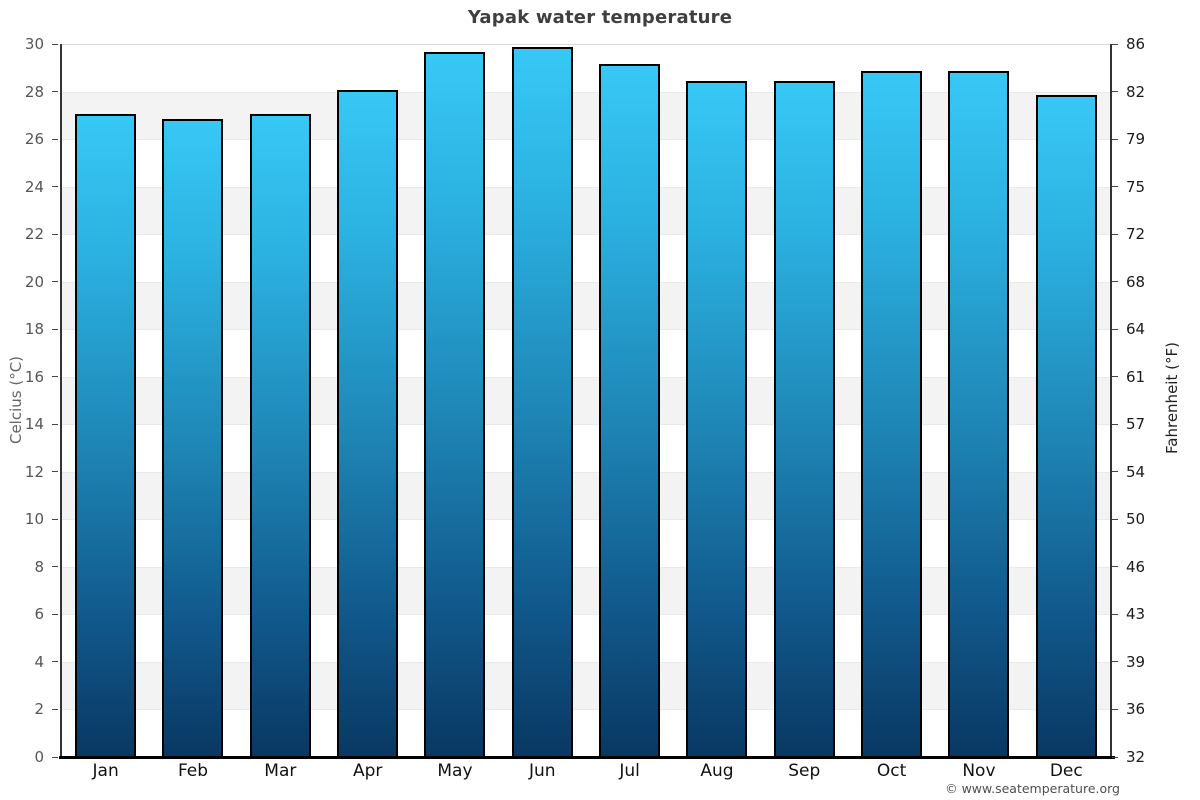 This screenshot has width=1200, height=800. Describe the element at coordinates (106, 435) in the screenshot. I see `bar-jan` at that location.